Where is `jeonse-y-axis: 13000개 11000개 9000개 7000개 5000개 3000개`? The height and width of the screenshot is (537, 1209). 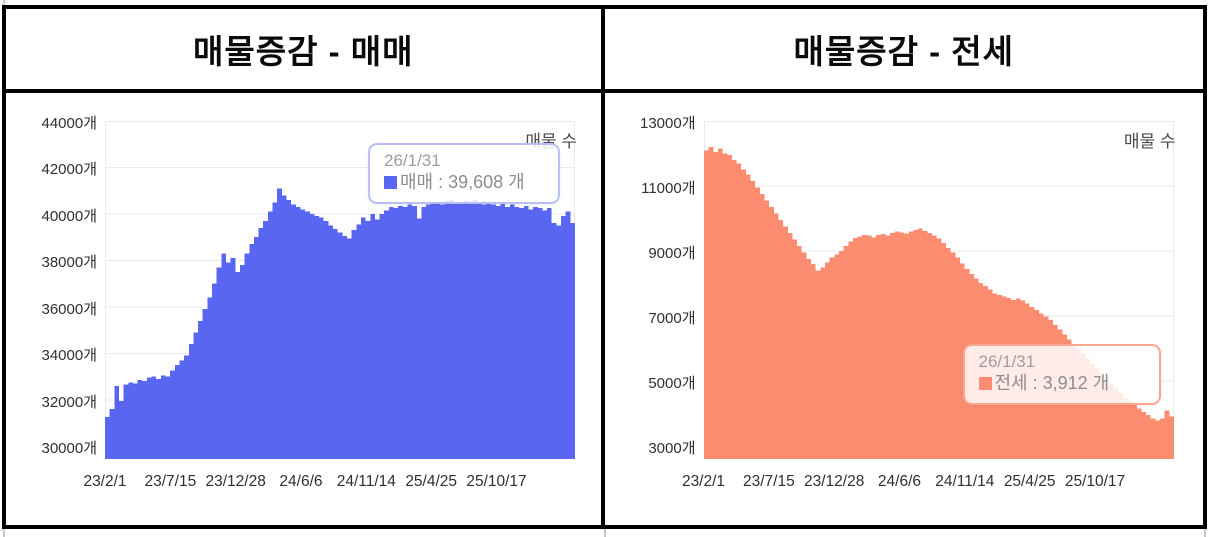
jeonse-y-axis: 13000개 11000개 9000개 7000개 5000개 3000개 is located at coordinates (650, 309).